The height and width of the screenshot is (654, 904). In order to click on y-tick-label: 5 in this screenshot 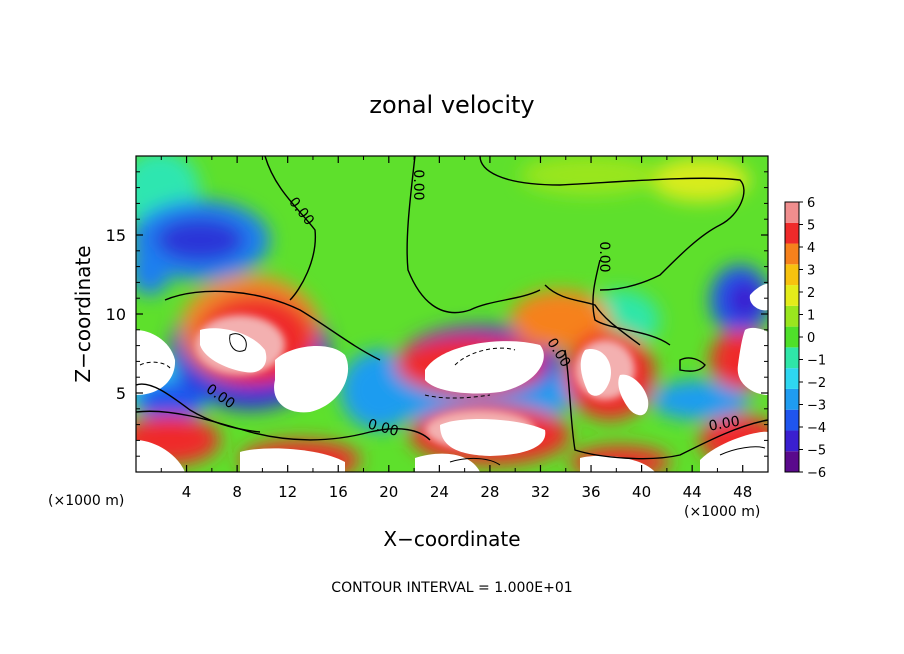, I will do `click(121, 393)`.